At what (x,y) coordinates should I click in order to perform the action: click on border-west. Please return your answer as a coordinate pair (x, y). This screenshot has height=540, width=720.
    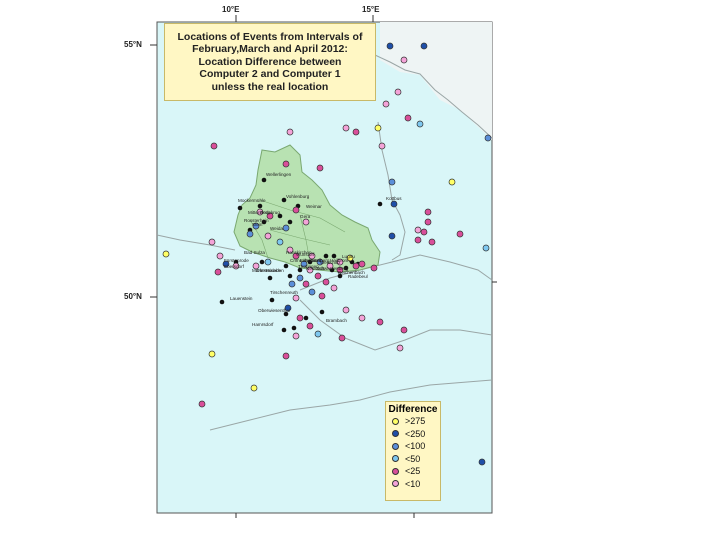
    Looking at the image, I should click on (196, 242).